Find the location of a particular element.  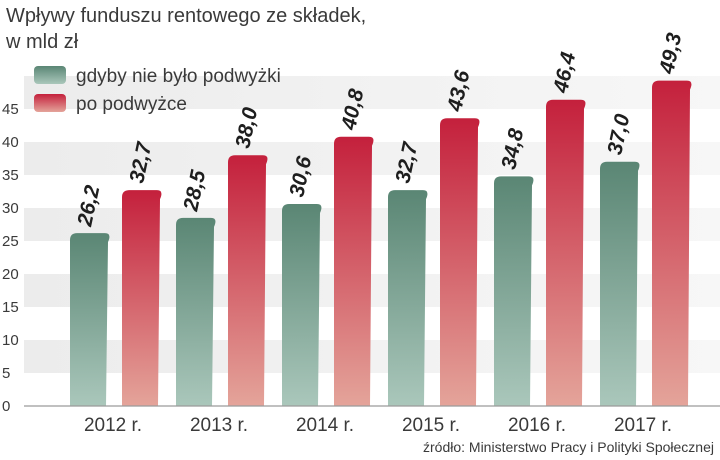

y-tick-label: 5 is located at coordinates (6, 373).